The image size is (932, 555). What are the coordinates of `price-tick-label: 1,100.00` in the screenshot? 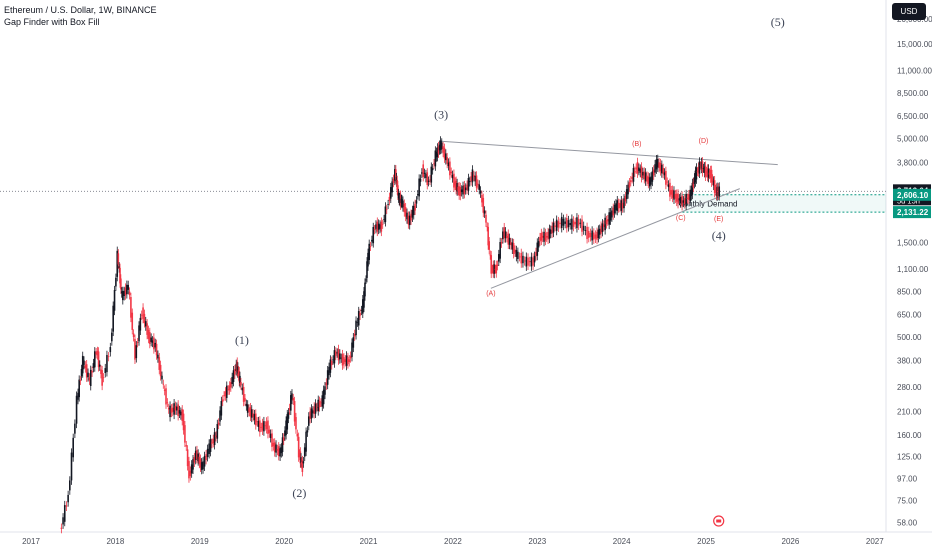 It's located at (913, 269).